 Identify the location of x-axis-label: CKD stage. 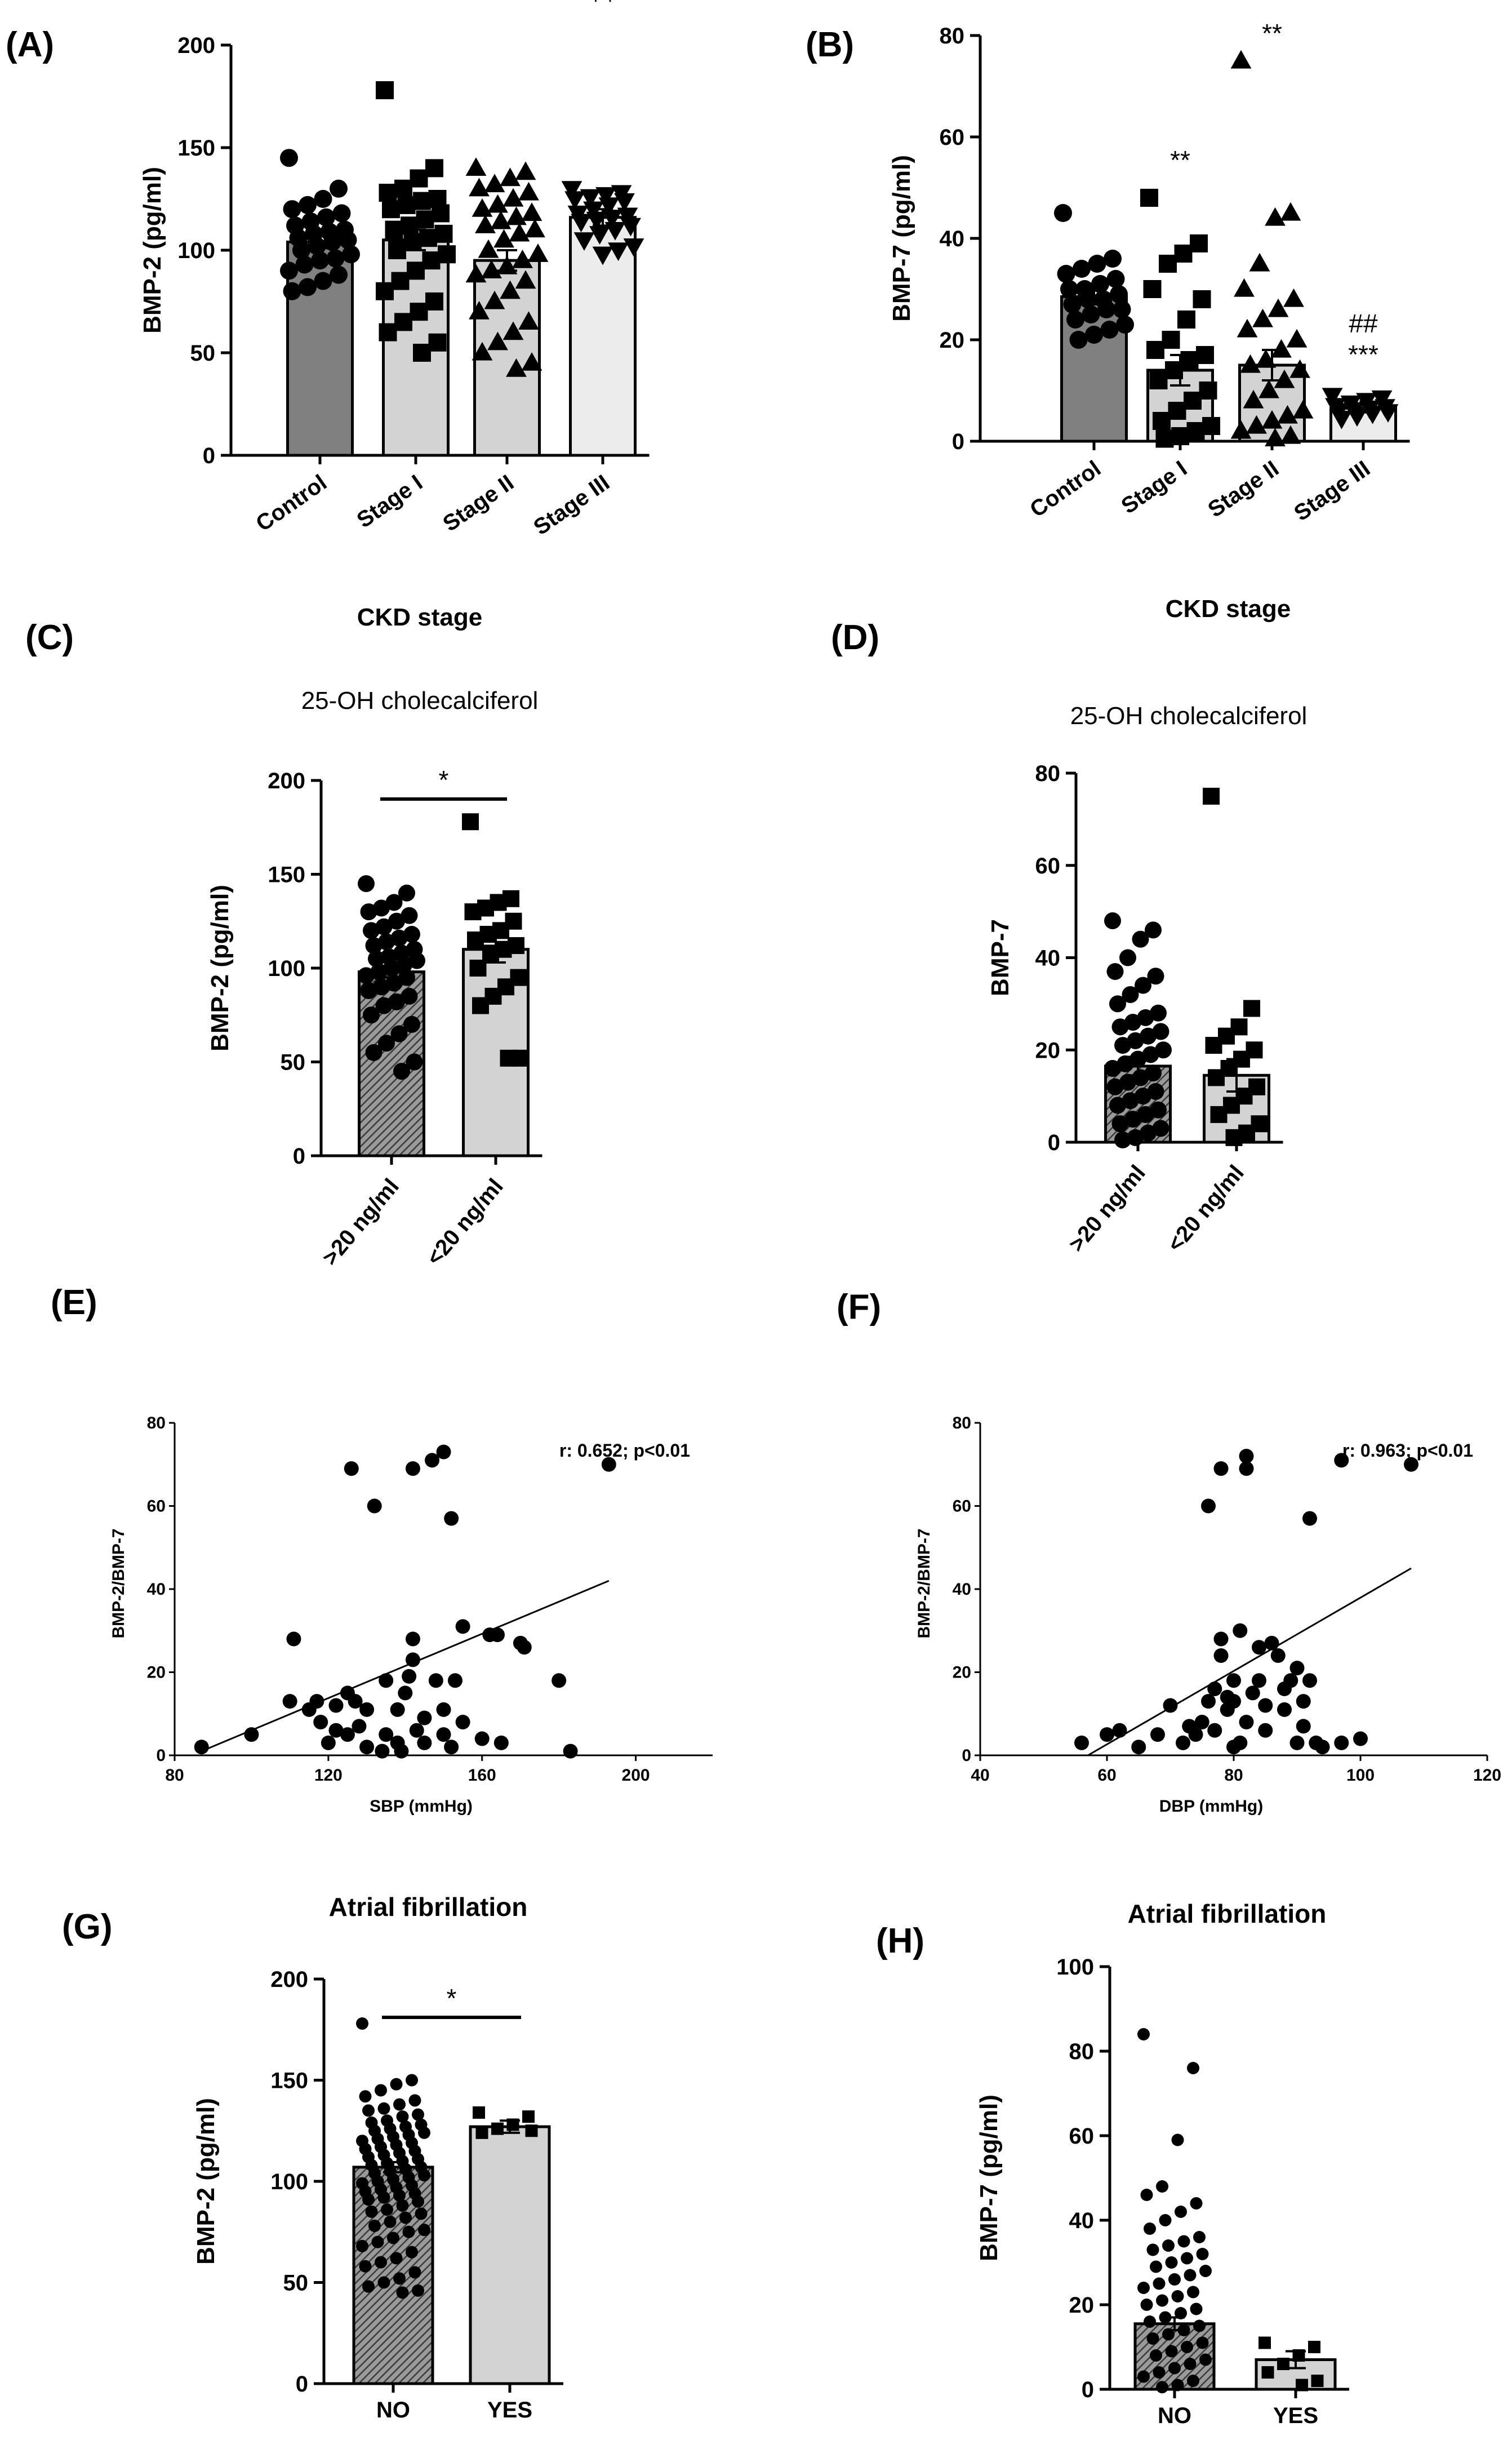
(1228, 609).